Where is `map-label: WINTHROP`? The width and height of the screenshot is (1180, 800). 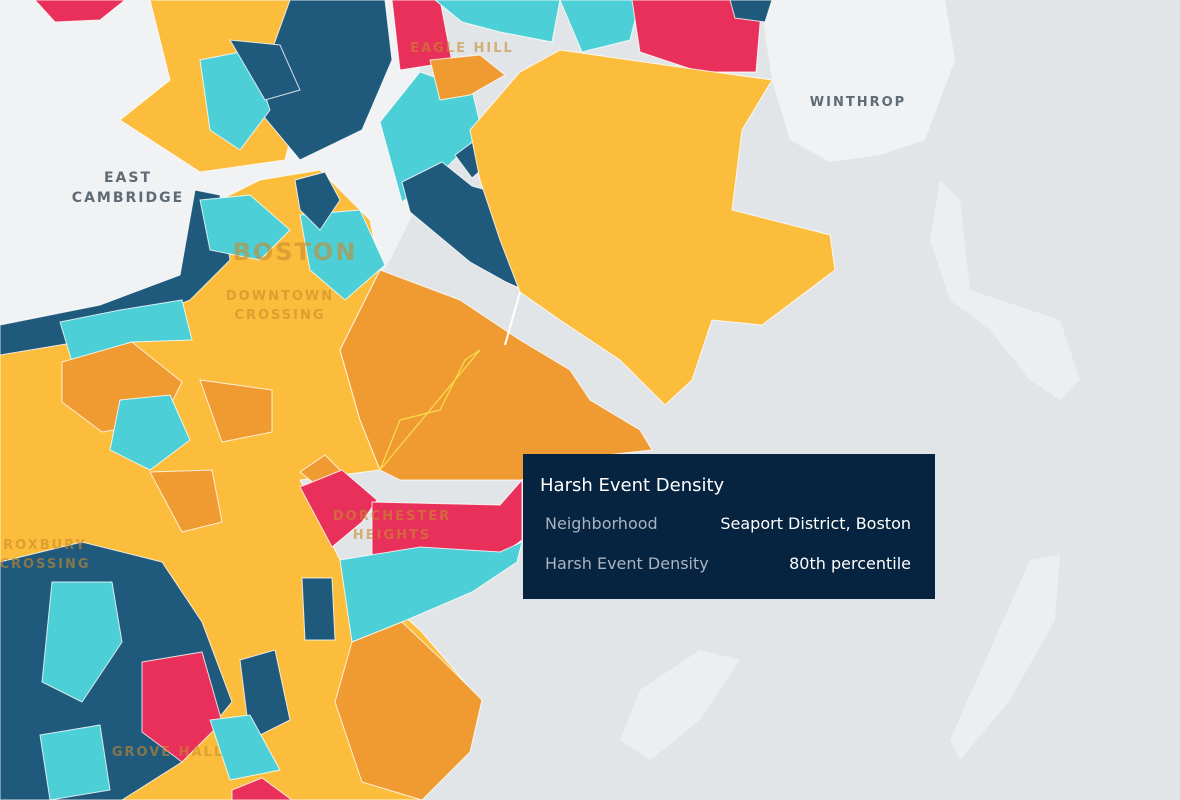 map-label: WINTHROP is located at coordinates (858, 102).